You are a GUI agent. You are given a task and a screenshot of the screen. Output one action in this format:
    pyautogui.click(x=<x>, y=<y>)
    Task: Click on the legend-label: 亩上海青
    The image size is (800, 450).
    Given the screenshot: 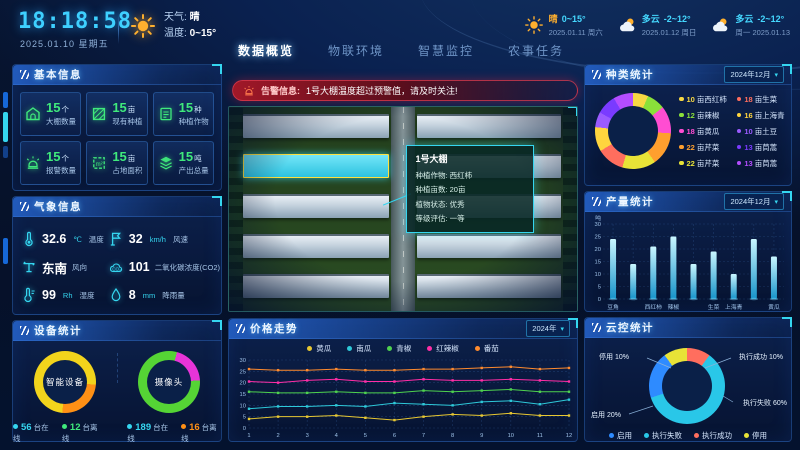 What is the action you would take?
    pyautogui.click(x=769, y=115)
    